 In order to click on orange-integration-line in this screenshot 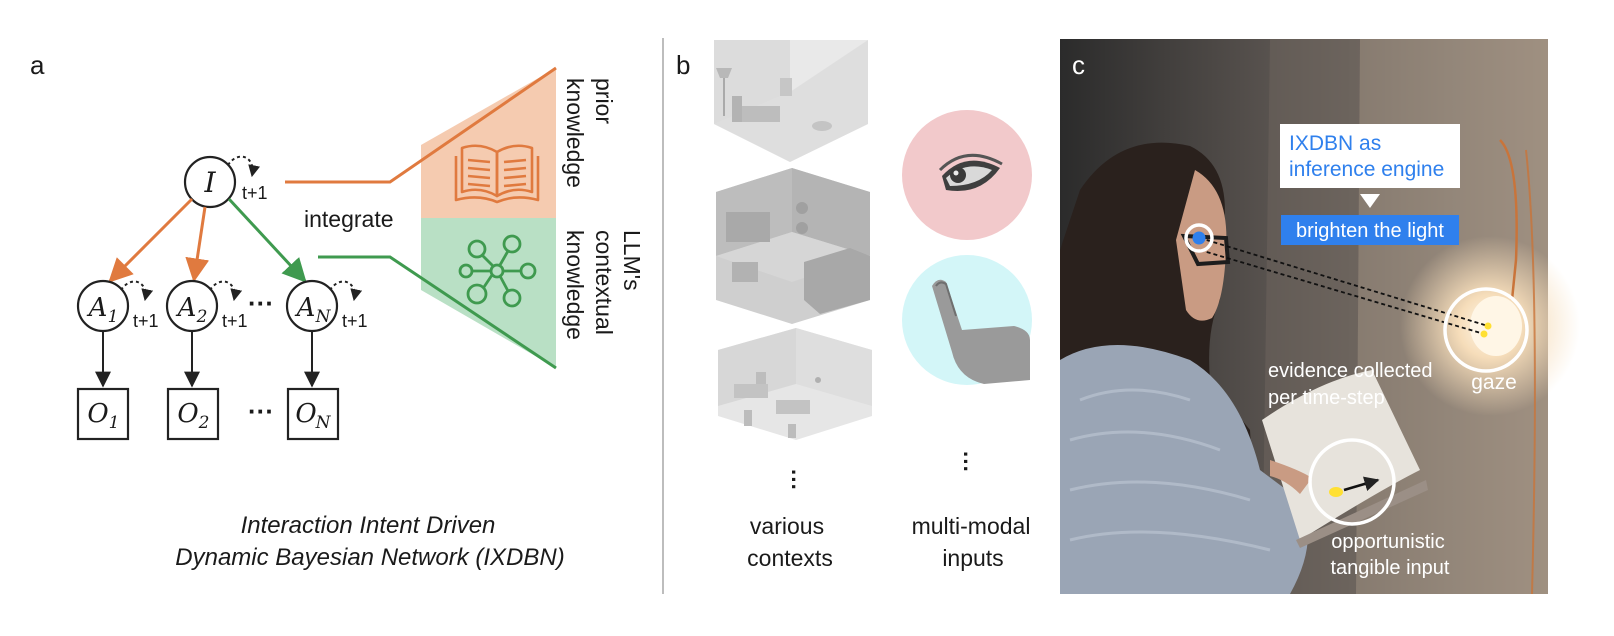, I will do `click(421, 125)`.